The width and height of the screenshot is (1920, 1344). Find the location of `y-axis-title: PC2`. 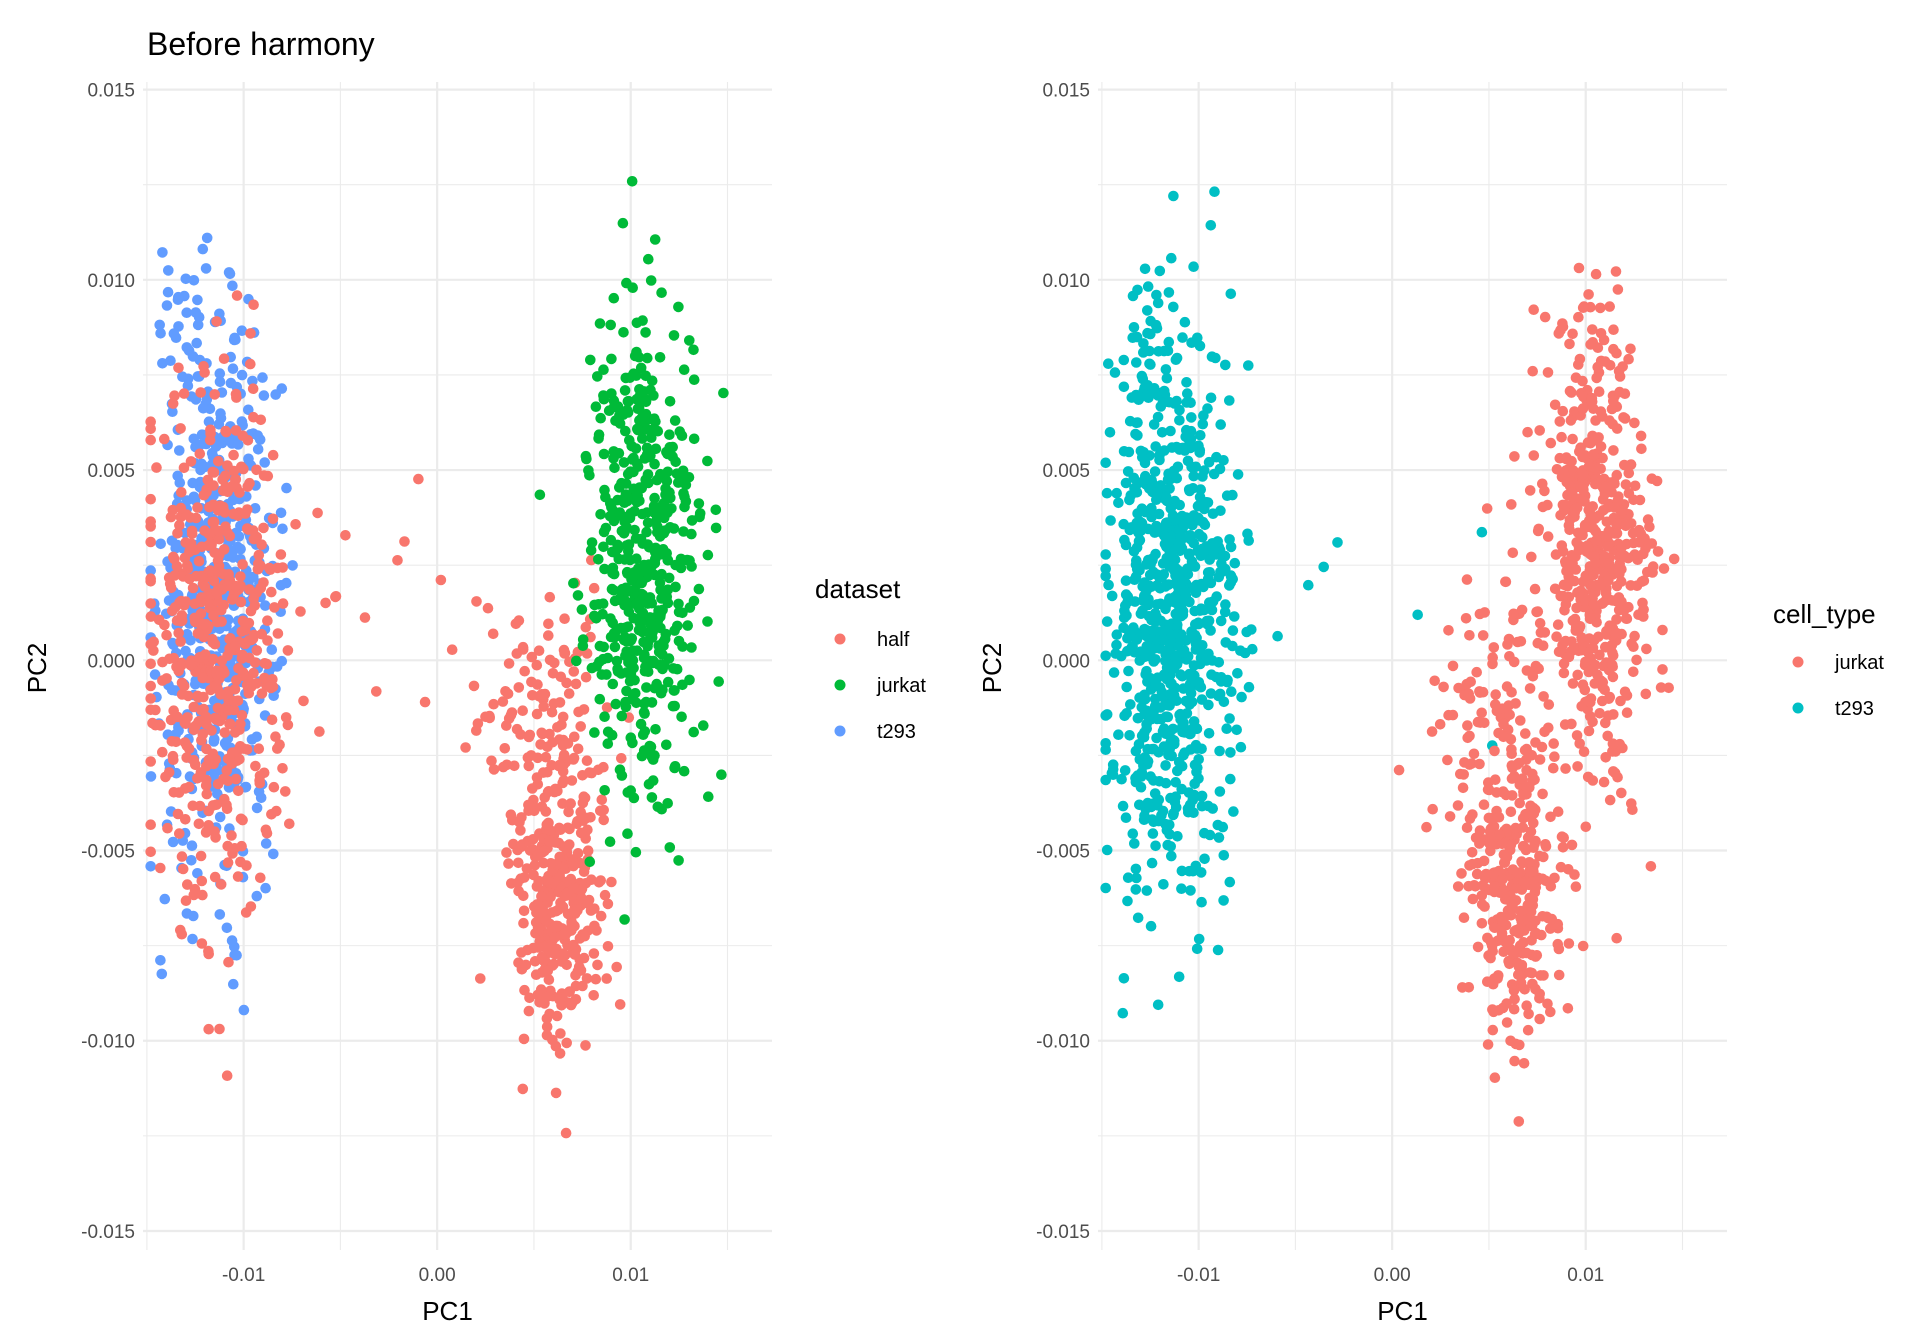

y-axis-title: PC2 is located at coordinates (992, 668).